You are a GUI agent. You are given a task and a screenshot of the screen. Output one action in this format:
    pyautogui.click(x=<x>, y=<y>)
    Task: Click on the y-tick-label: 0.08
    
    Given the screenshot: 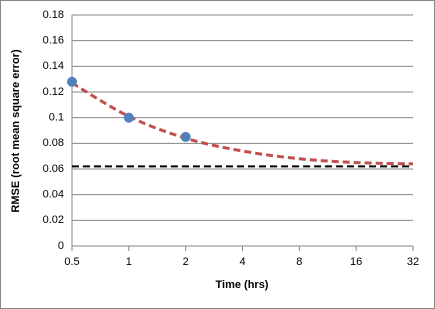 What is the action you would take?
    pyautogui.click(x=53, y=143)
    